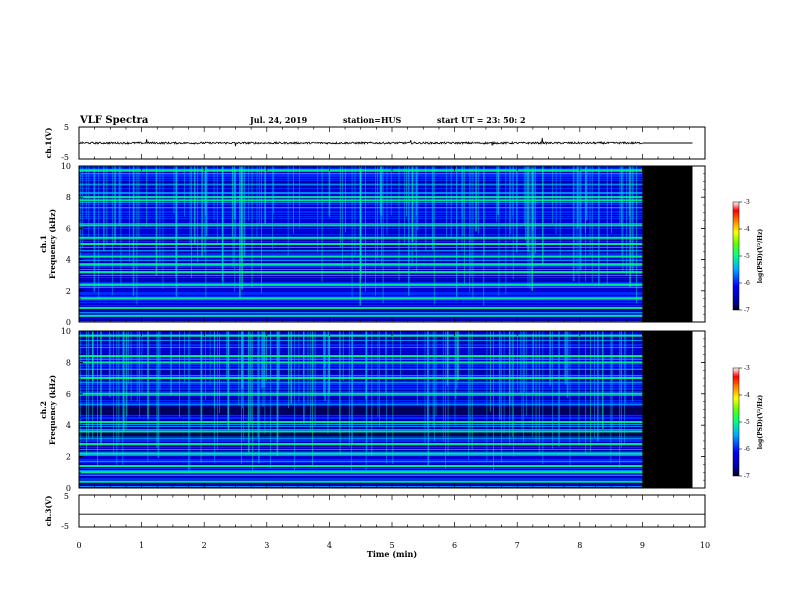  I want to click on start-time-label: start UT = 23: 50: 2, so click(481, 120).